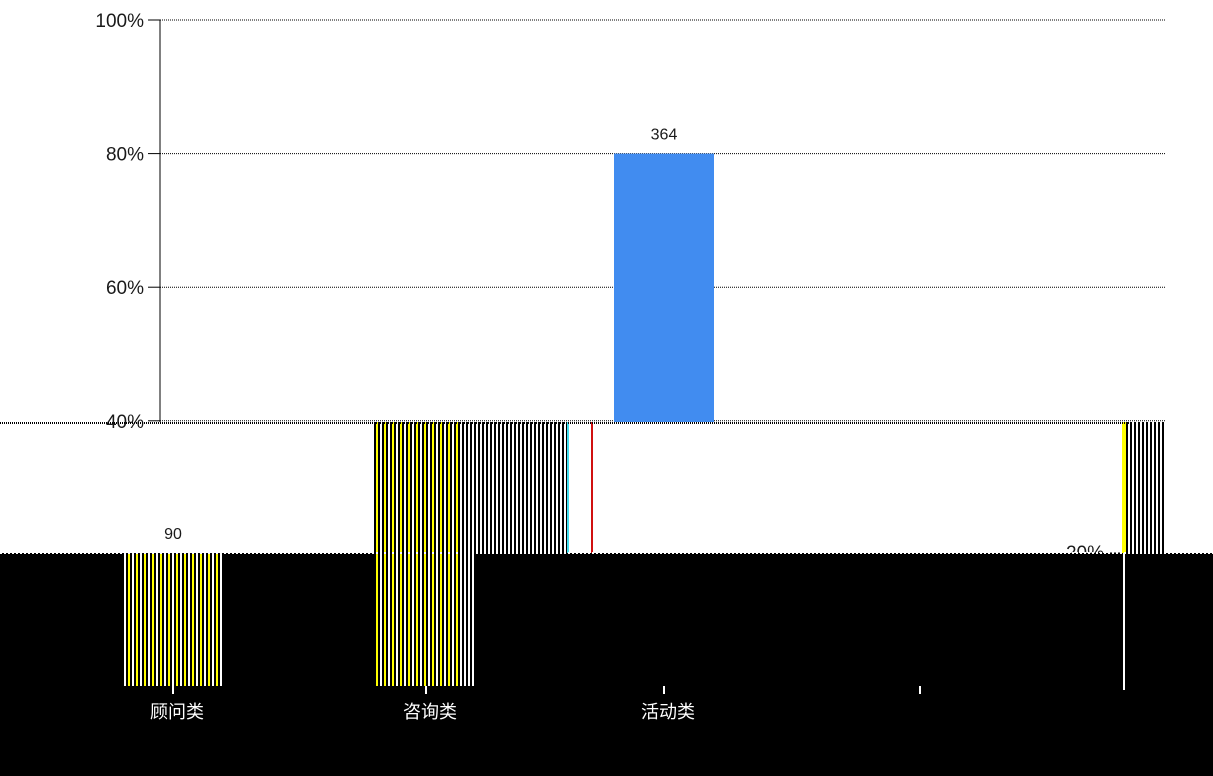 This screenshot has height=776, width=1213. Describe the element at coordinates (668, 712) in the screenshot. I see `category-label: 活动类` at that location.